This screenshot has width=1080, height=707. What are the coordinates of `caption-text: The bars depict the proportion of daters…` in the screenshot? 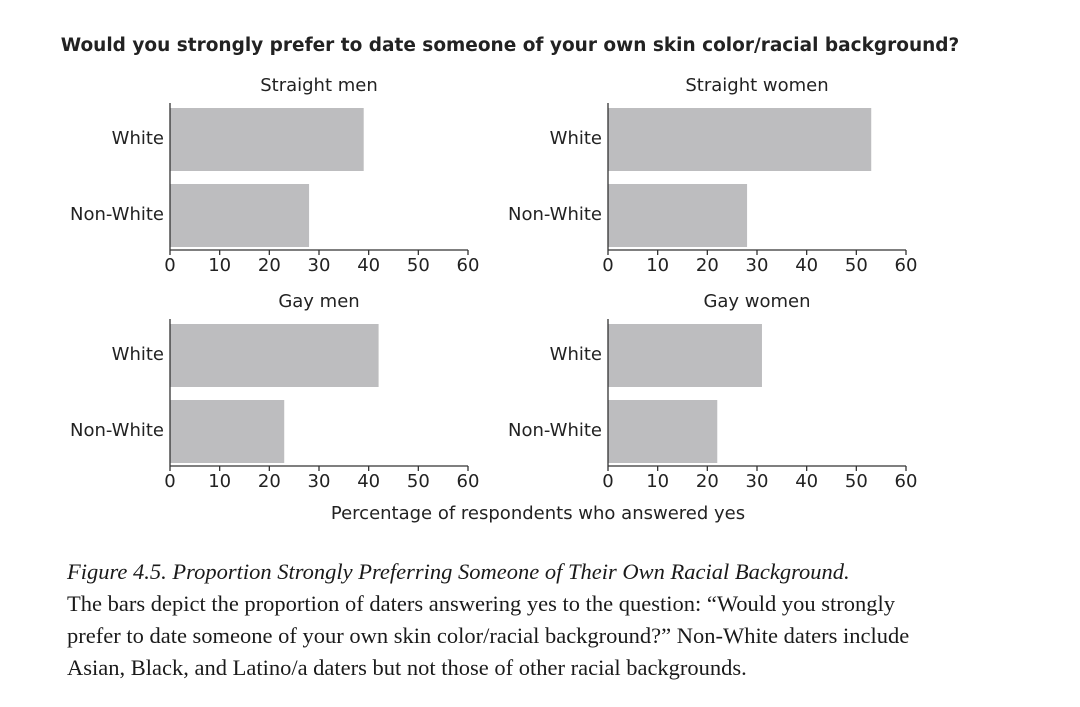 It's located at (488, 635).